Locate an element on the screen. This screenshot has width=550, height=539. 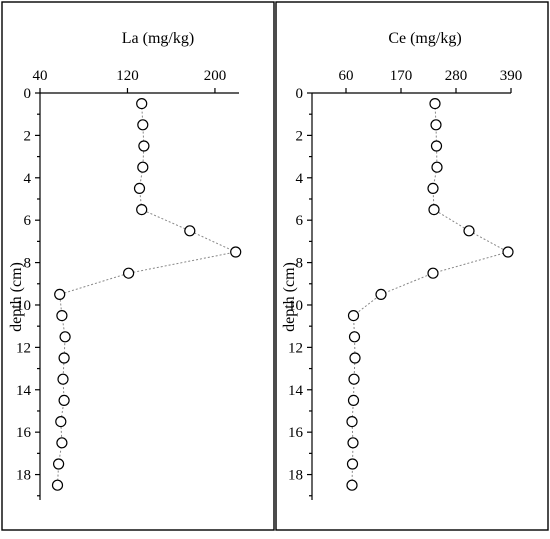
x-tick-label: 120 is located at coordinates (127, 76).